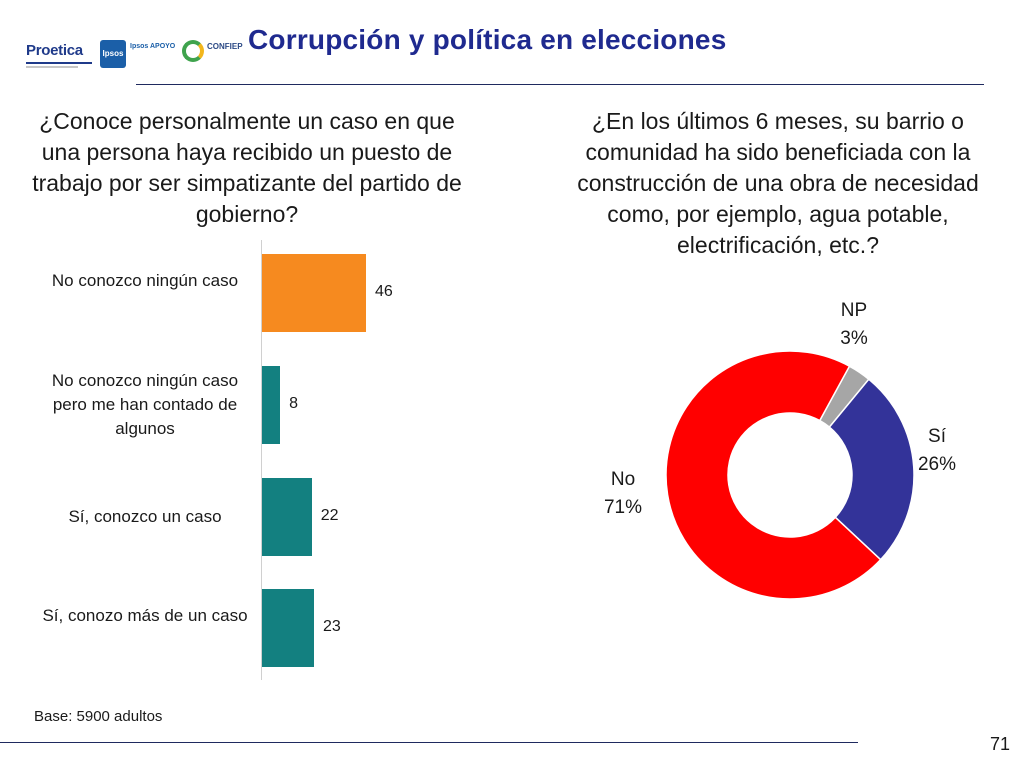 The width and height of the screenshot is (1024, 768). What do you see at coordinates (937, 451) in the screenshot?
I see `donut-slice-label: Sí 26%` at bounding box center [937, 451].